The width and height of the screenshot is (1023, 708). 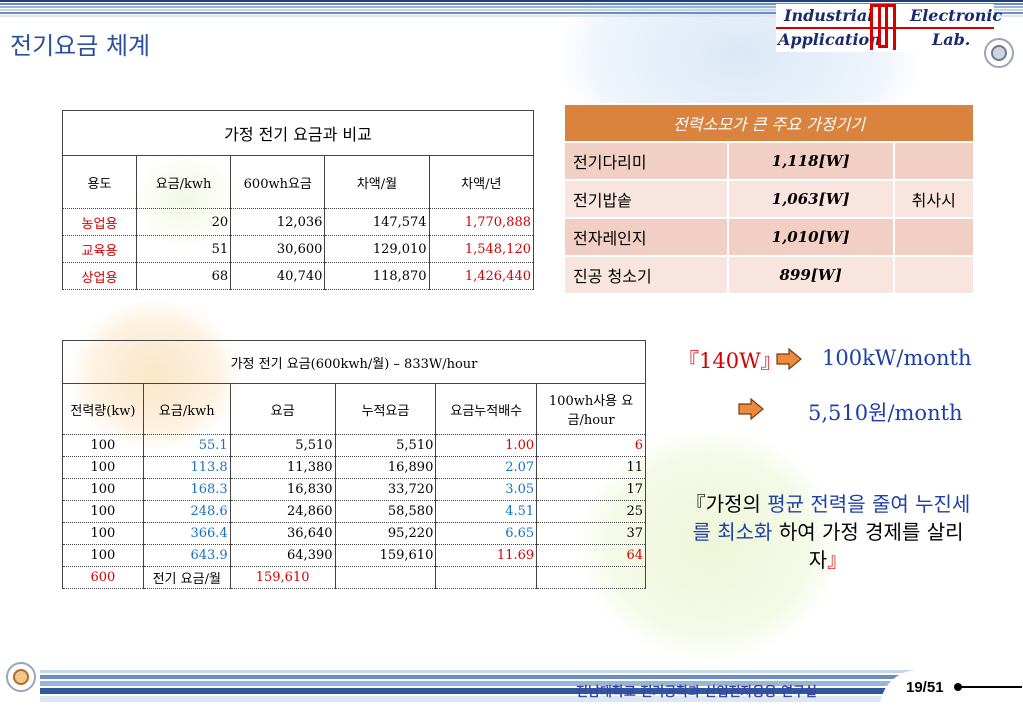 What do you see at coordinates (511, 11) in the screenshot?
I see `header-stripes` at bounding box center [511, 11].